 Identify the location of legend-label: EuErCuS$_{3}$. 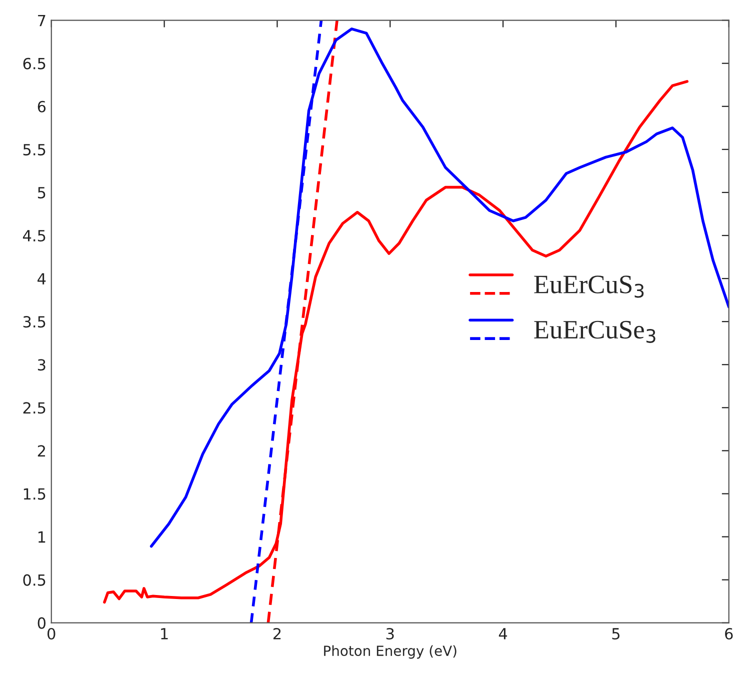
(589, 287).